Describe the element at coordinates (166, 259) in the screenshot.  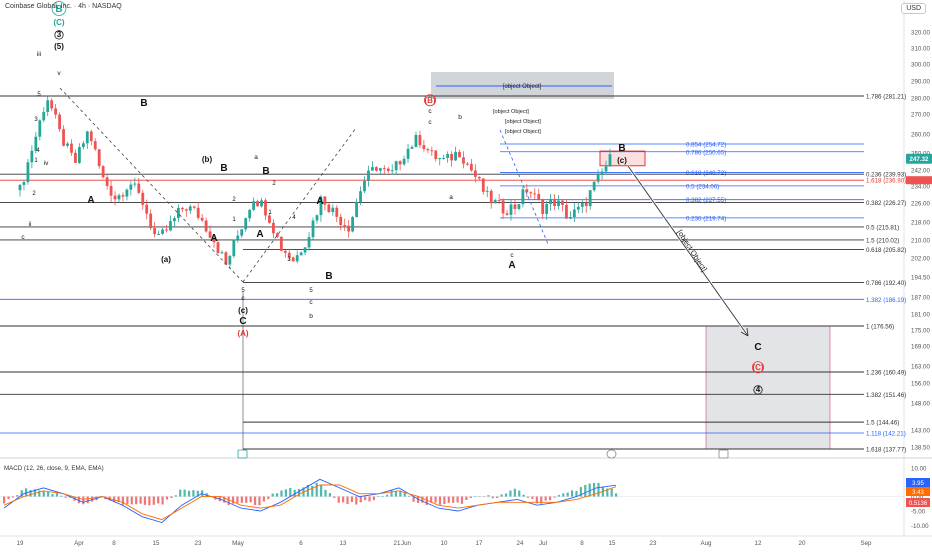
I see `wave-label: (a)` at that location.